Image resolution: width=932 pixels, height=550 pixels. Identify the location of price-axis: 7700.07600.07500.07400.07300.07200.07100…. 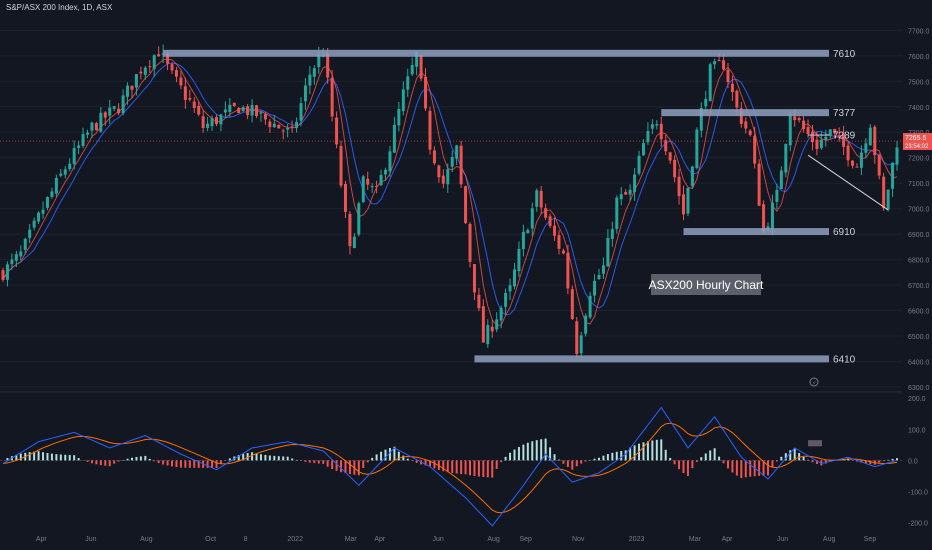
(917, 210).